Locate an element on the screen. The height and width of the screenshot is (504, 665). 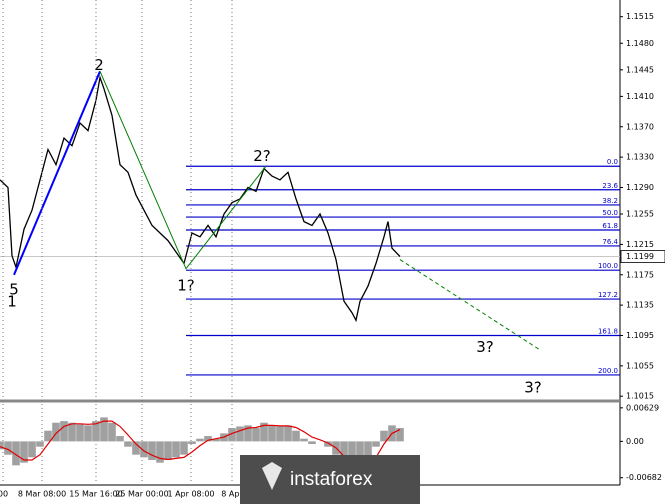
fib-label: 61.8 is located at coordinates (610, 226).